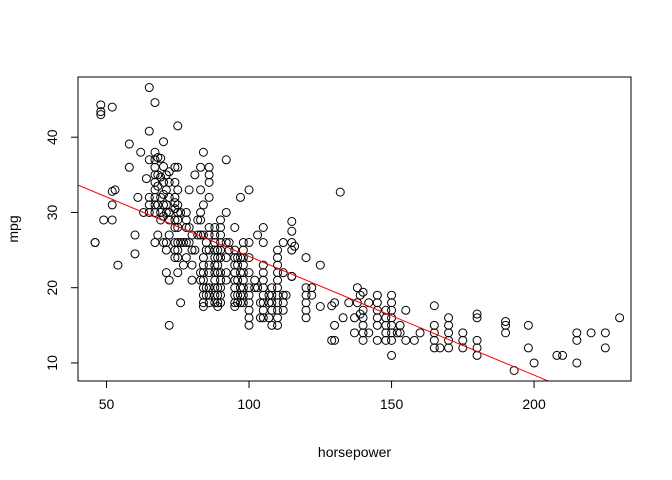 Image resolution: width=672 pixels, height=480 pixels. What do you see at coordinates (354, 452) in the screenshot?
I see `x-axis-title: horsepower` at bounding box center [354, 452].